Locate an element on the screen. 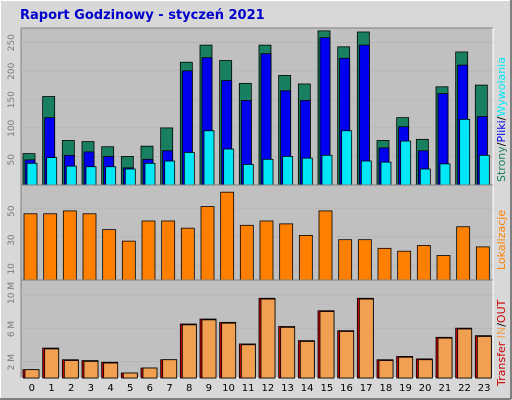 The image size is (512, 400). transfer-tick-label: 10 M is located at coordinates (12, 293).